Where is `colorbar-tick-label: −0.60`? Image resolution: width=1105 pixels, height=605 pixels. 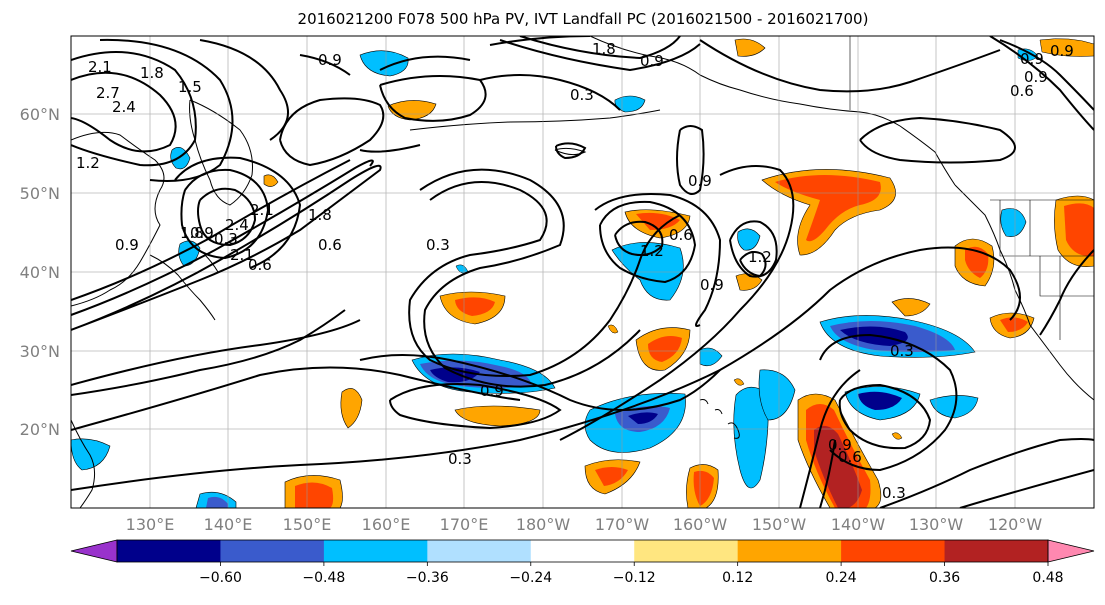 colorbar-tick-label: −0.60 is located at coordinates (220, 578).